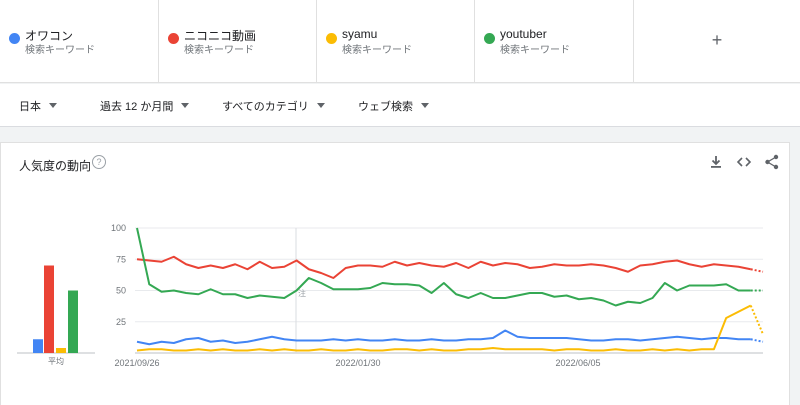  I want to click on term-1-color-dot, so click(14, 38).